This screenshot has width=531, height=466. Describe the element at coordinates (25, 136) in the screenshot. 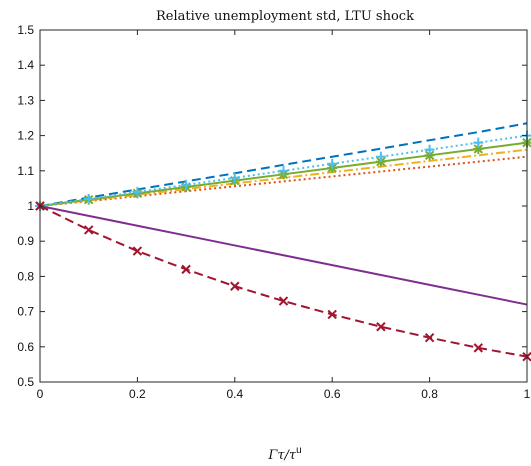

I see `y-tick-label: 1.2` at that location.